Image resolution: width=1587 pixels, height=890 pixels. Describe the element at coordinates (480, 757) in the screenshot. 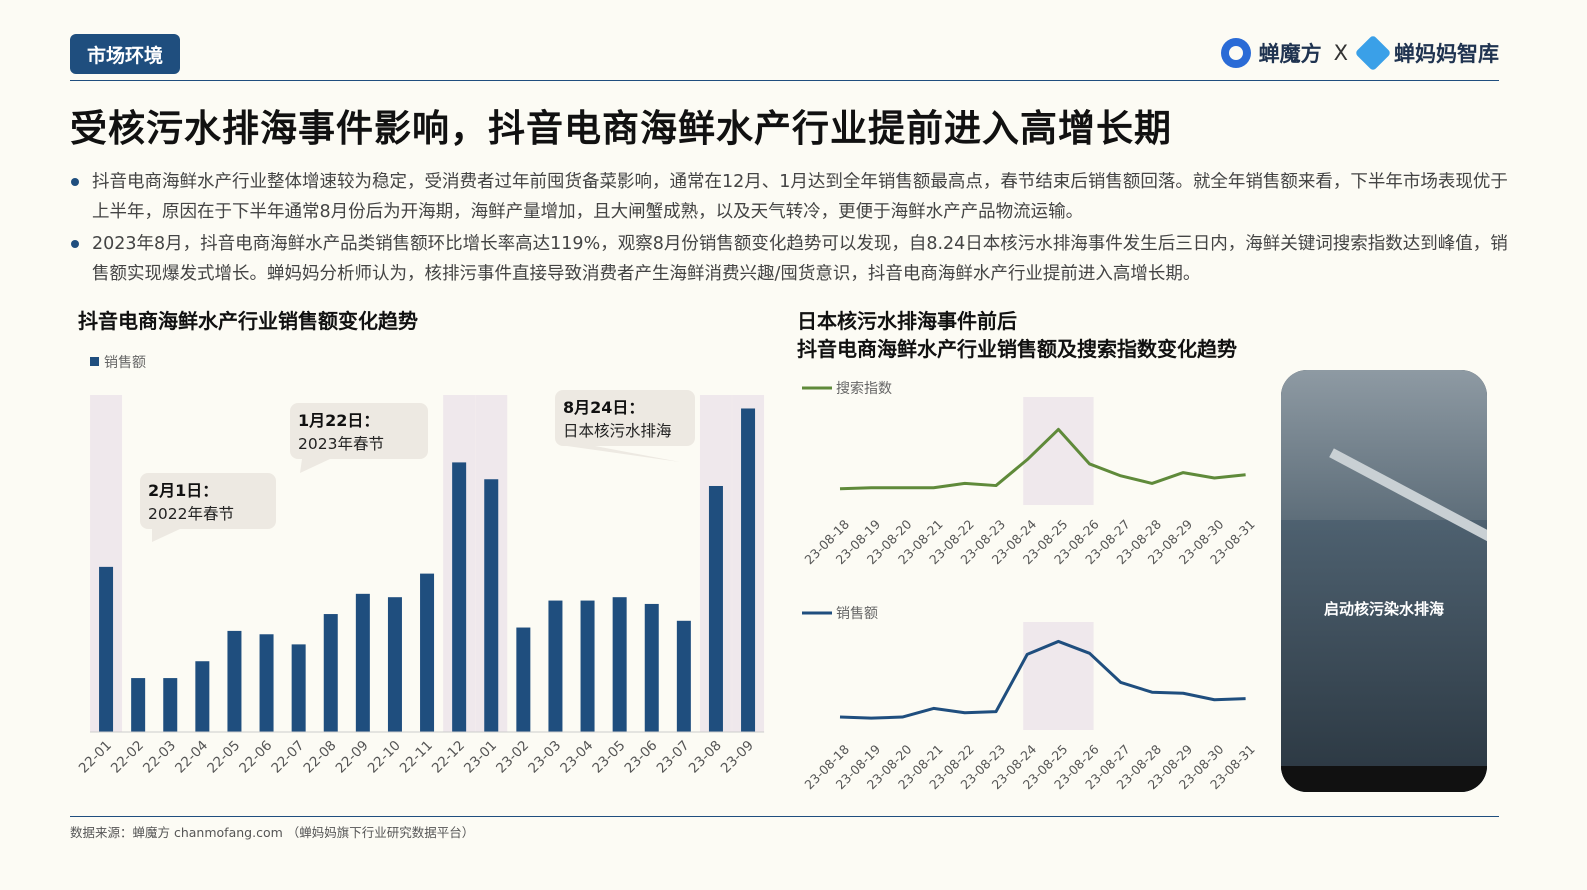

I see `x-tick-label: 23-01` at that location.